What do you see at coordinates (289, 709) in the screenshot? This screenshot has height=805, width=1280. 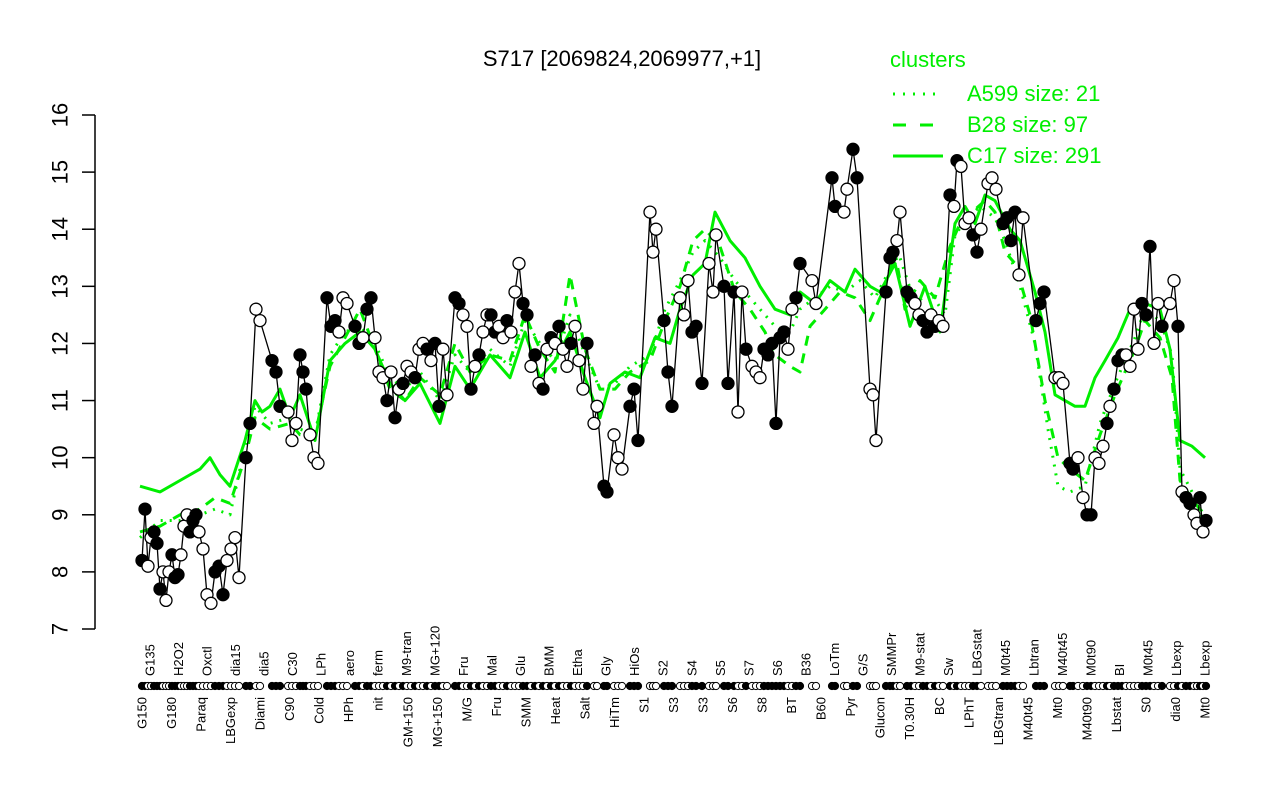 I see `x-tick-label-bottom: C90` at bounding box center [289, 709].